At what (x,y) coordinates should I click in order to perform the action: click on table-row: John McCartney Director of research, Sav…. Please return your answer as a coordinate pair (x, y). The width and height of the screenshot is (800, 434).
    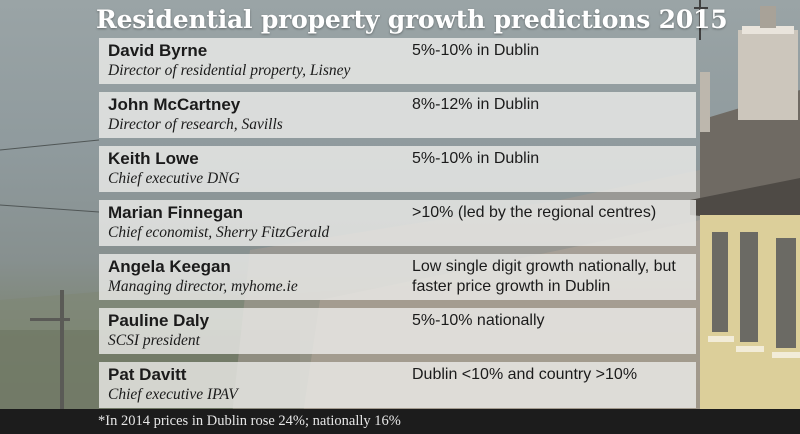
    Looking at the image, I should click on (397, 115).